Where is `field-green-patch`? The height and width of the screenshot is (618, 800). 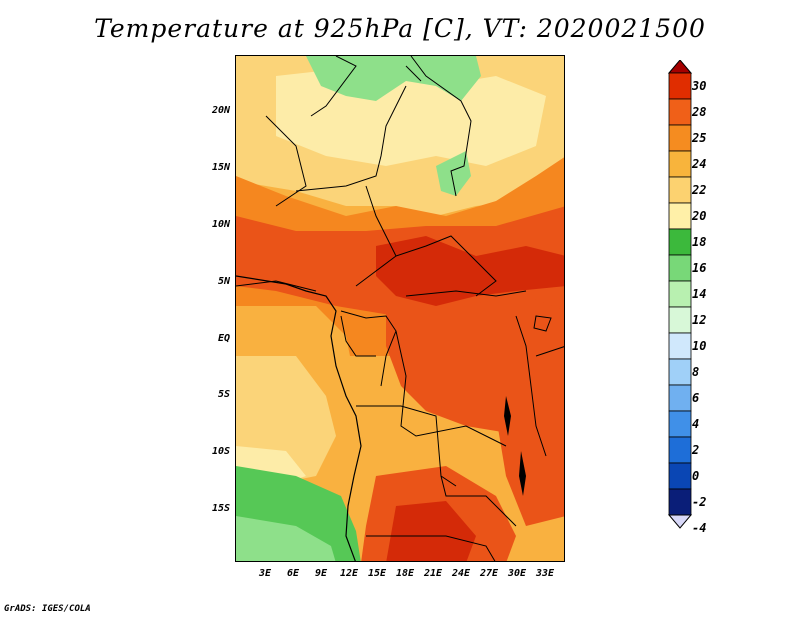 field-green-patch is located at coordinates (453, 173).